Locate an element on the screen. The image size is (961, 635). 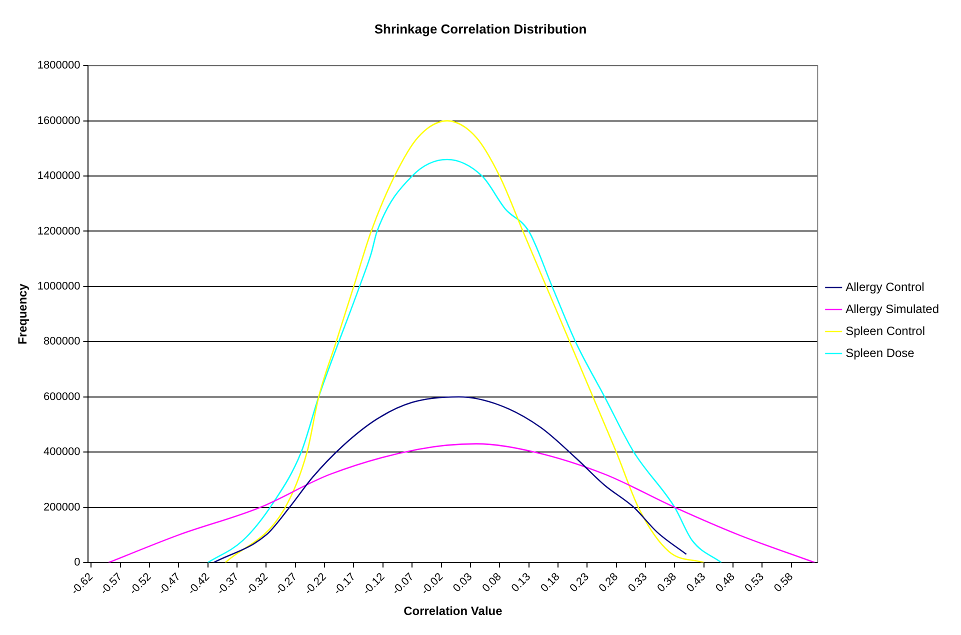
chart-title: Shrinkage Correlation Distribution is located at coordinates (480, 28).